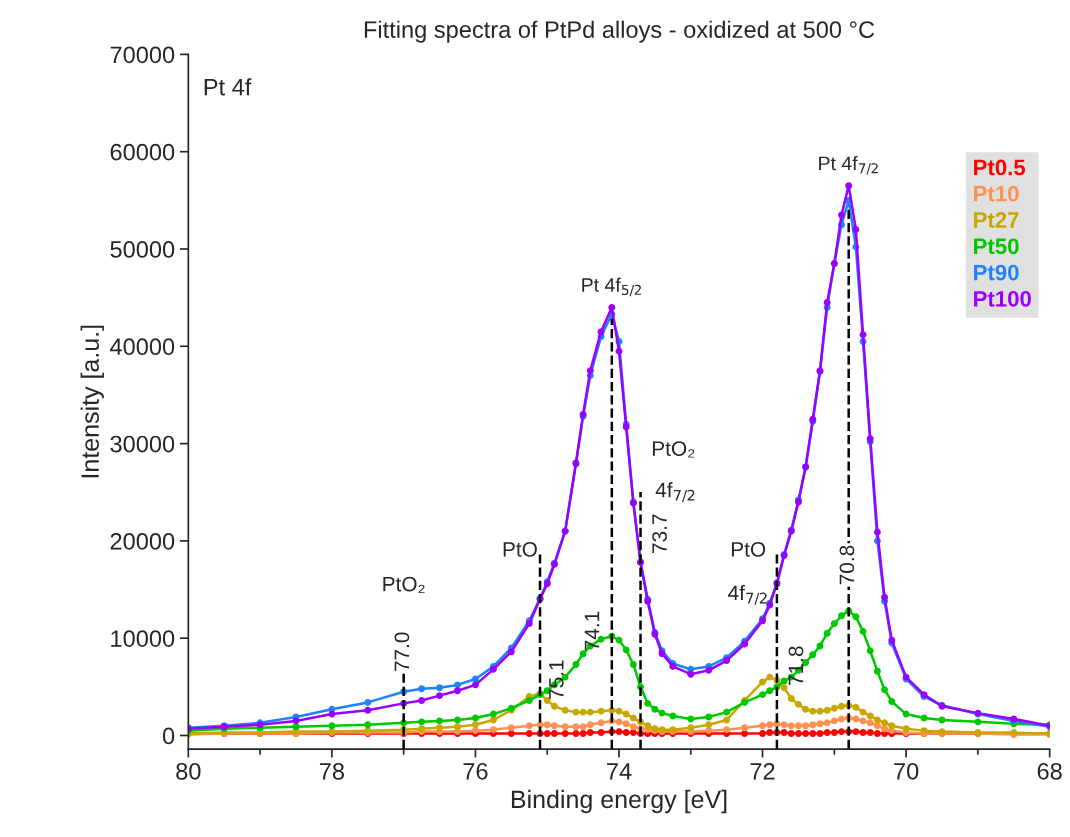 This screenshot has height=837, width=1070. What do you see at coordinates (847, 565) in the screenshot?
I see `ref-line-label: 70.8` at bounding box center [847, 565].